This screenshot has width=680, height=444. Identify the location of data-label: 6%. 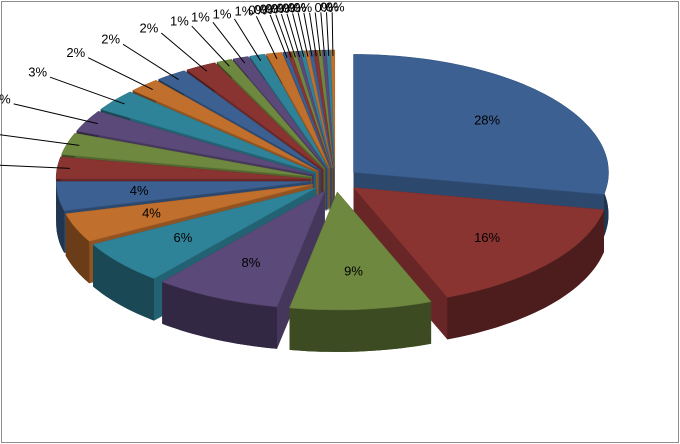
(183, 237).